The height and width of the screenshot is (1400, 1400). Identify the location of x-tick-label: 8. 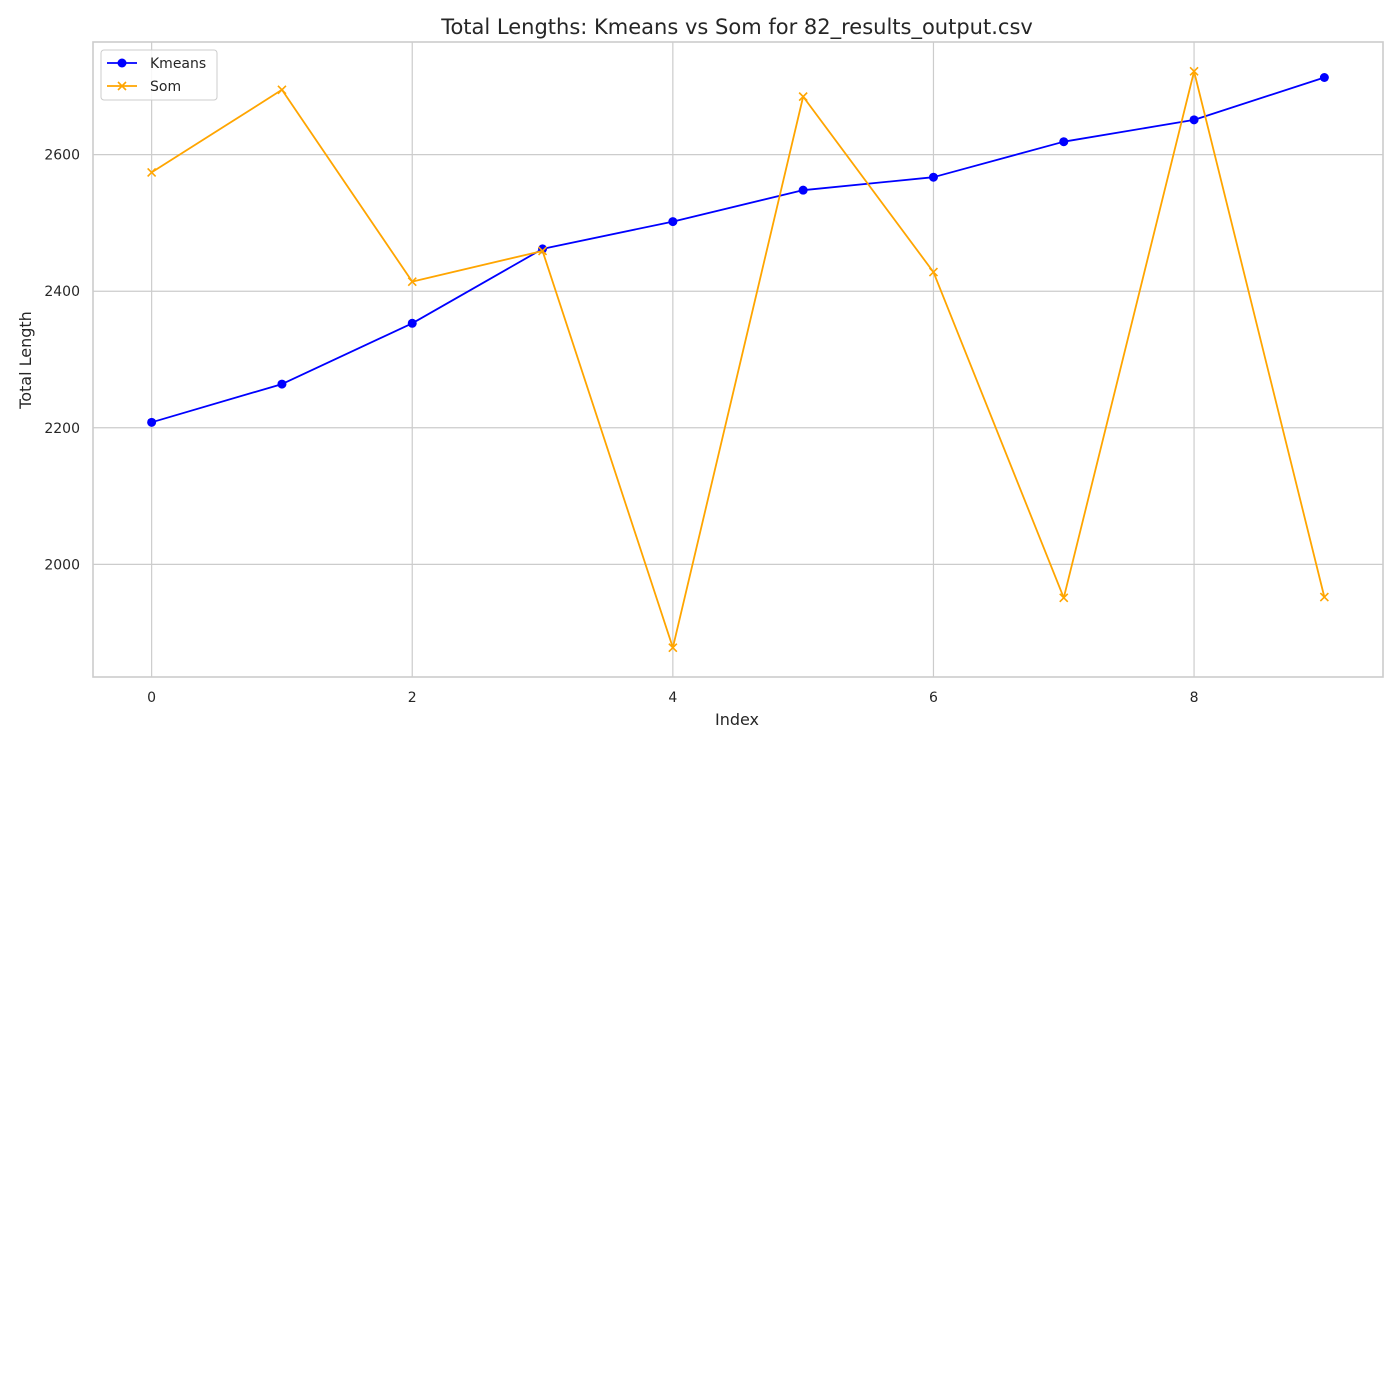
(1194, 698).